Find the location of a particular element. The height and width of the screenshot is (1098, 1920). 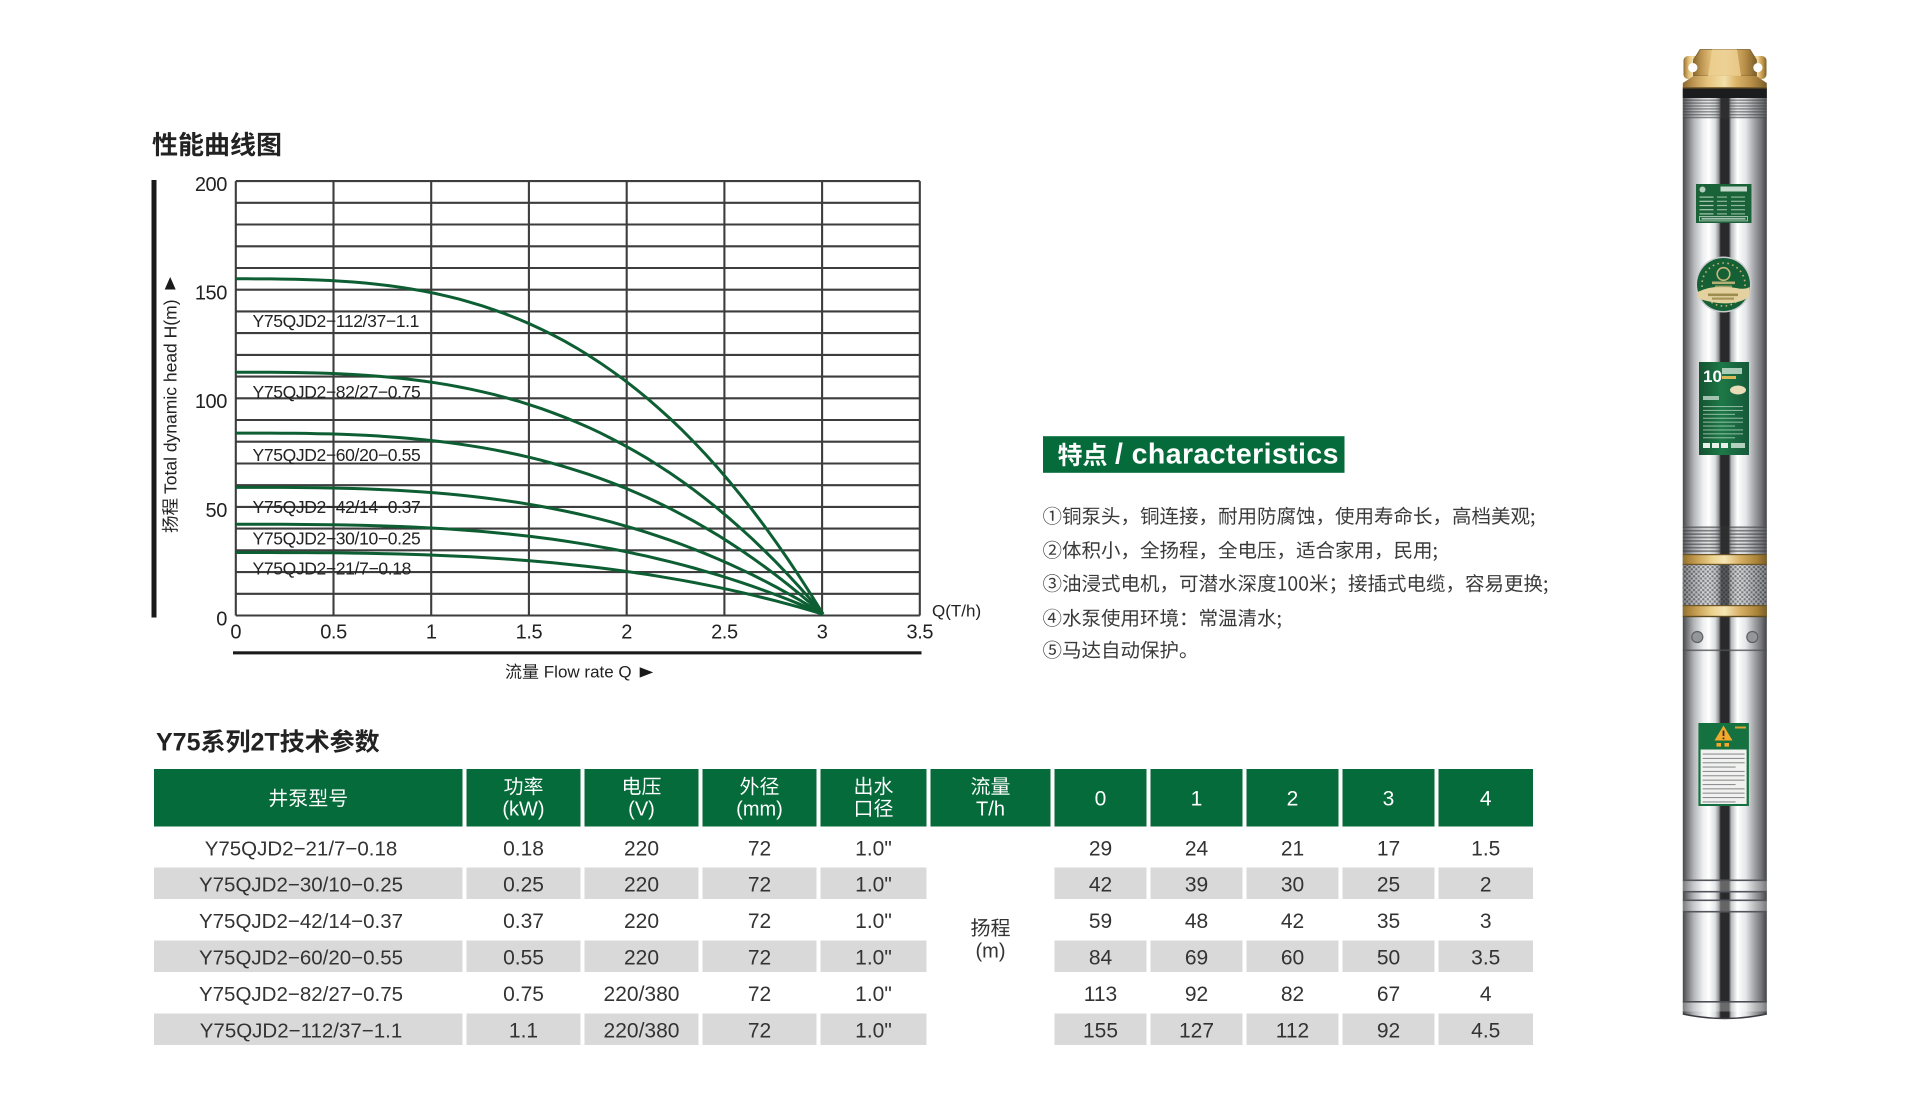

svg-text: 0.25 is located at coordinates (523, 885).